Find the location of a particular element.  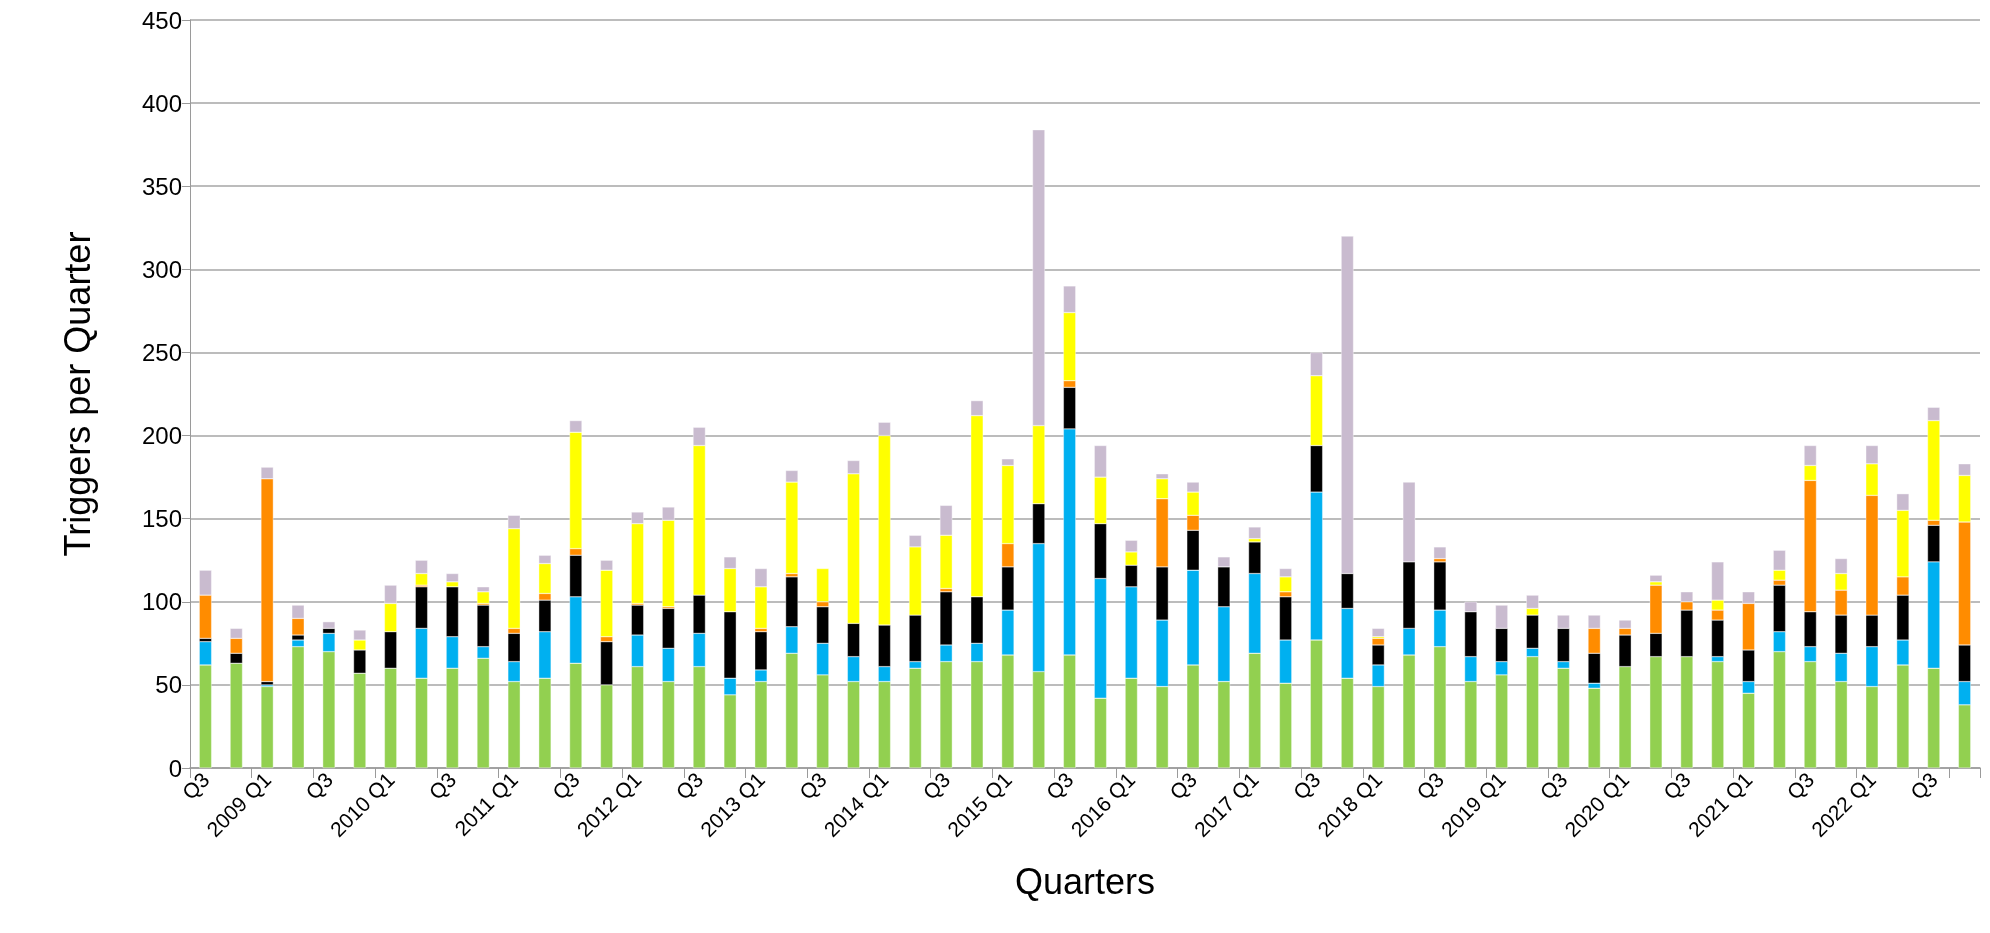

y-tick-label: 0 is located at coordinates (175, 768).